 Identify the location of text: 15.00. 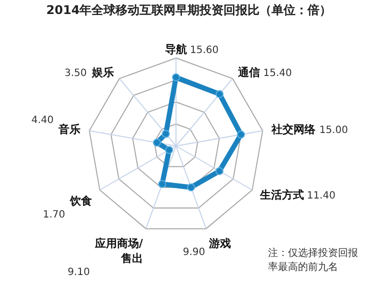
(333, 130).